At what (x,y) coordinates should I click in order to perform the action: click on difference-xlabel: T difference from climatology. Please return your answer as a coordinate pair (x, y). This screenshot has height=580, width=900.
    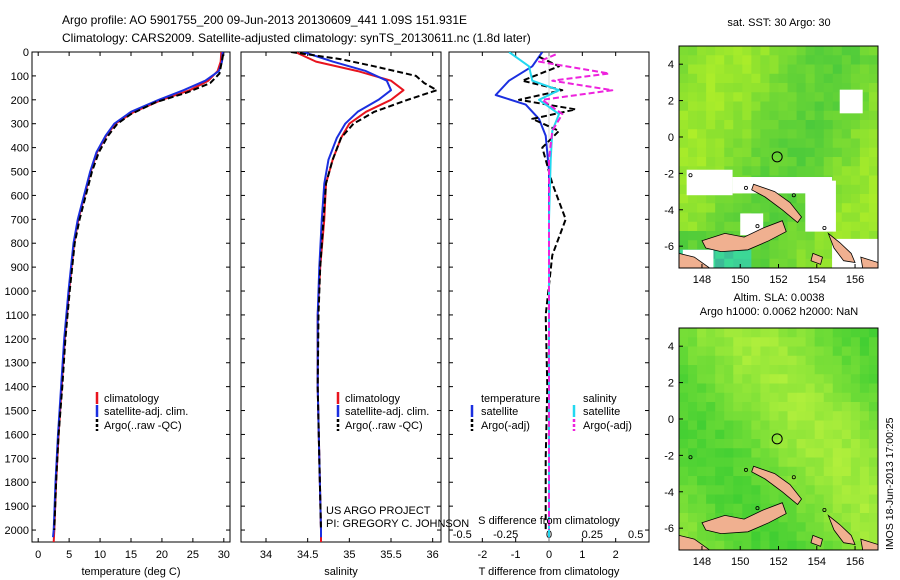
    Looking at the image, I should click on (549, 572).